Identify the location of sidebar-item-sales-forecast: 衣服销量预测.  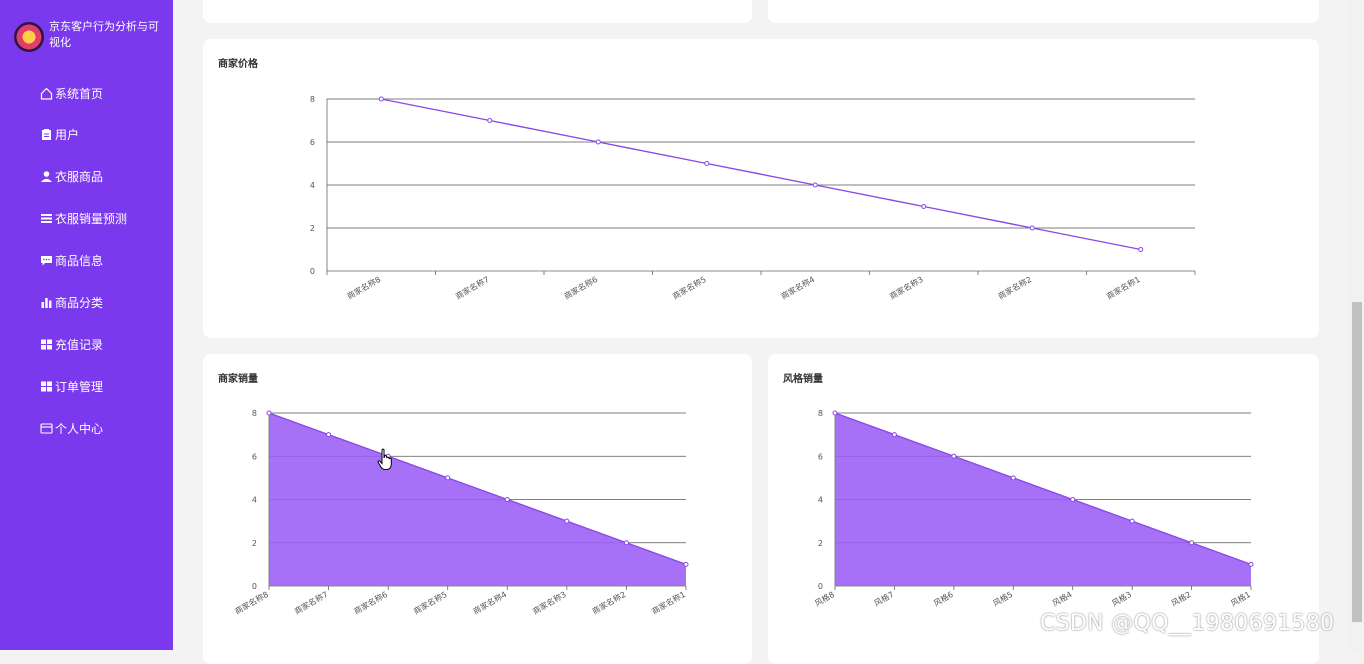
(83, 218).